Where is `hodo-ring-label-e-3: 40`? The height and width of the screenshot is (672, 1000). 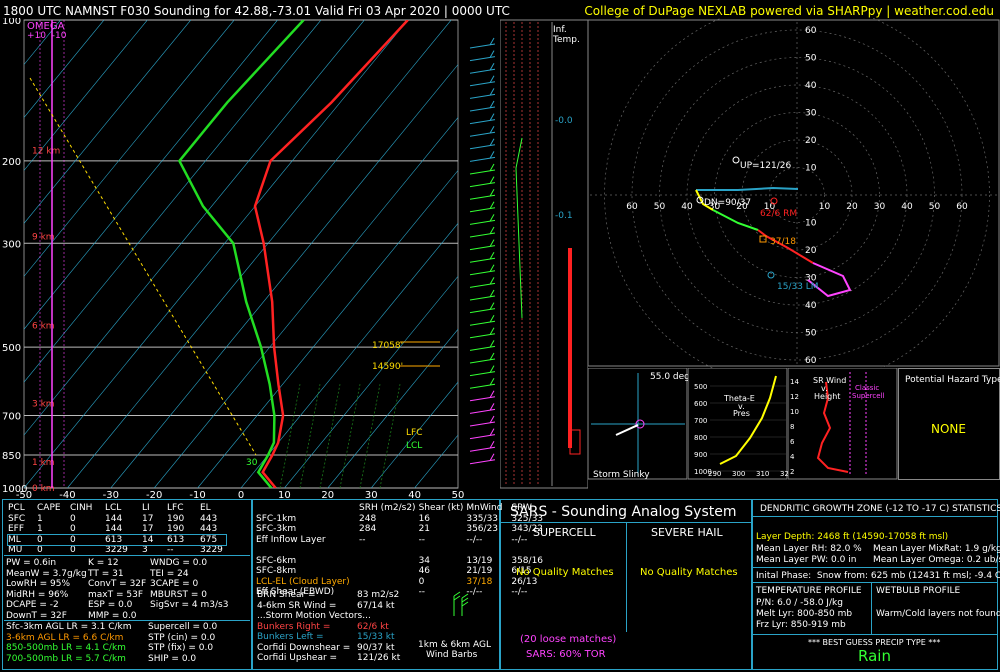
hodo-ring-label-e-3: 40 is located at coordinates (907, 207).